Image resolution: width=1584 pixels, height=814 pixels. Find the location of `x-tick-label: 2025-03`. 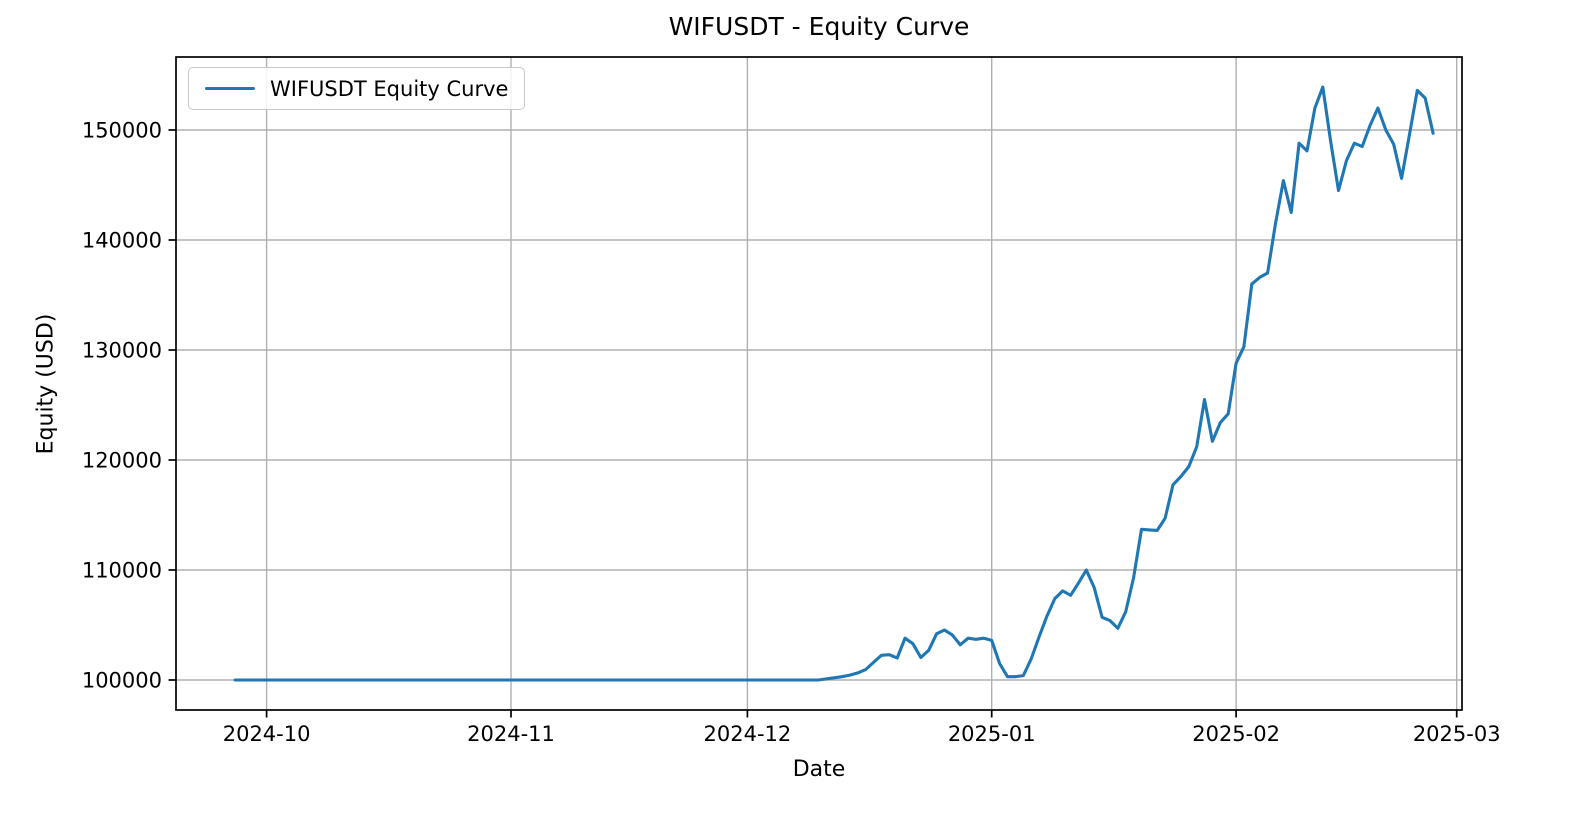

x-tick-label: 2025-03 is located at coordinates (1457, 734).